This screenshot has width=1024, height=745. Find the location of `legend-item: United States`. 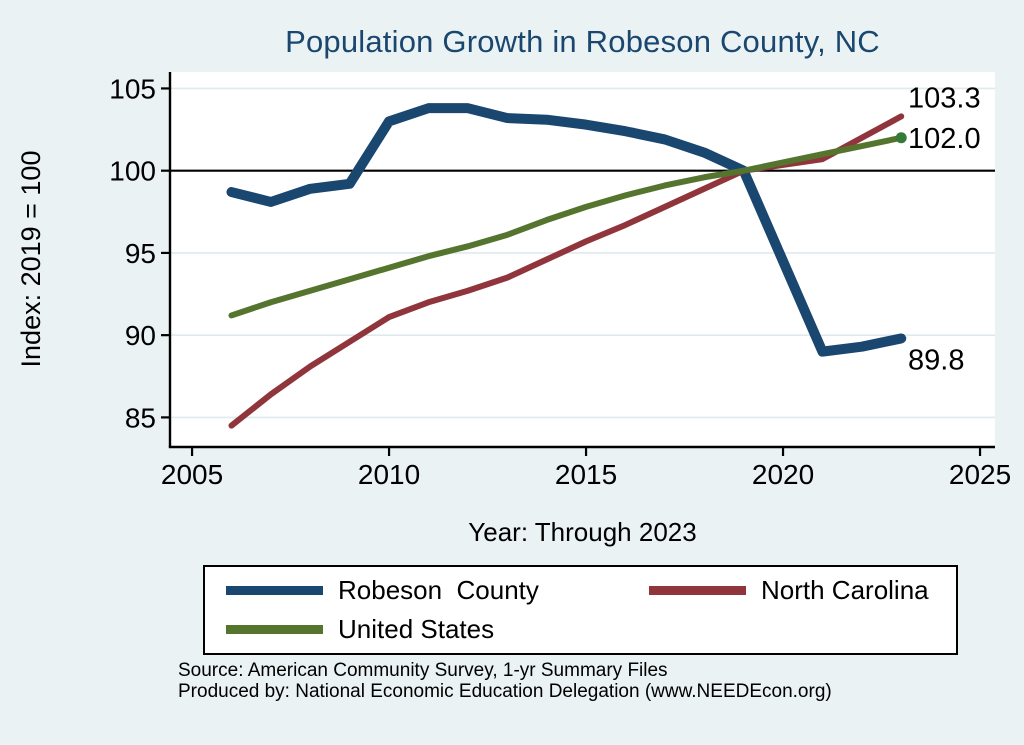

legend-item: United States is located at coordinates (437, 629).